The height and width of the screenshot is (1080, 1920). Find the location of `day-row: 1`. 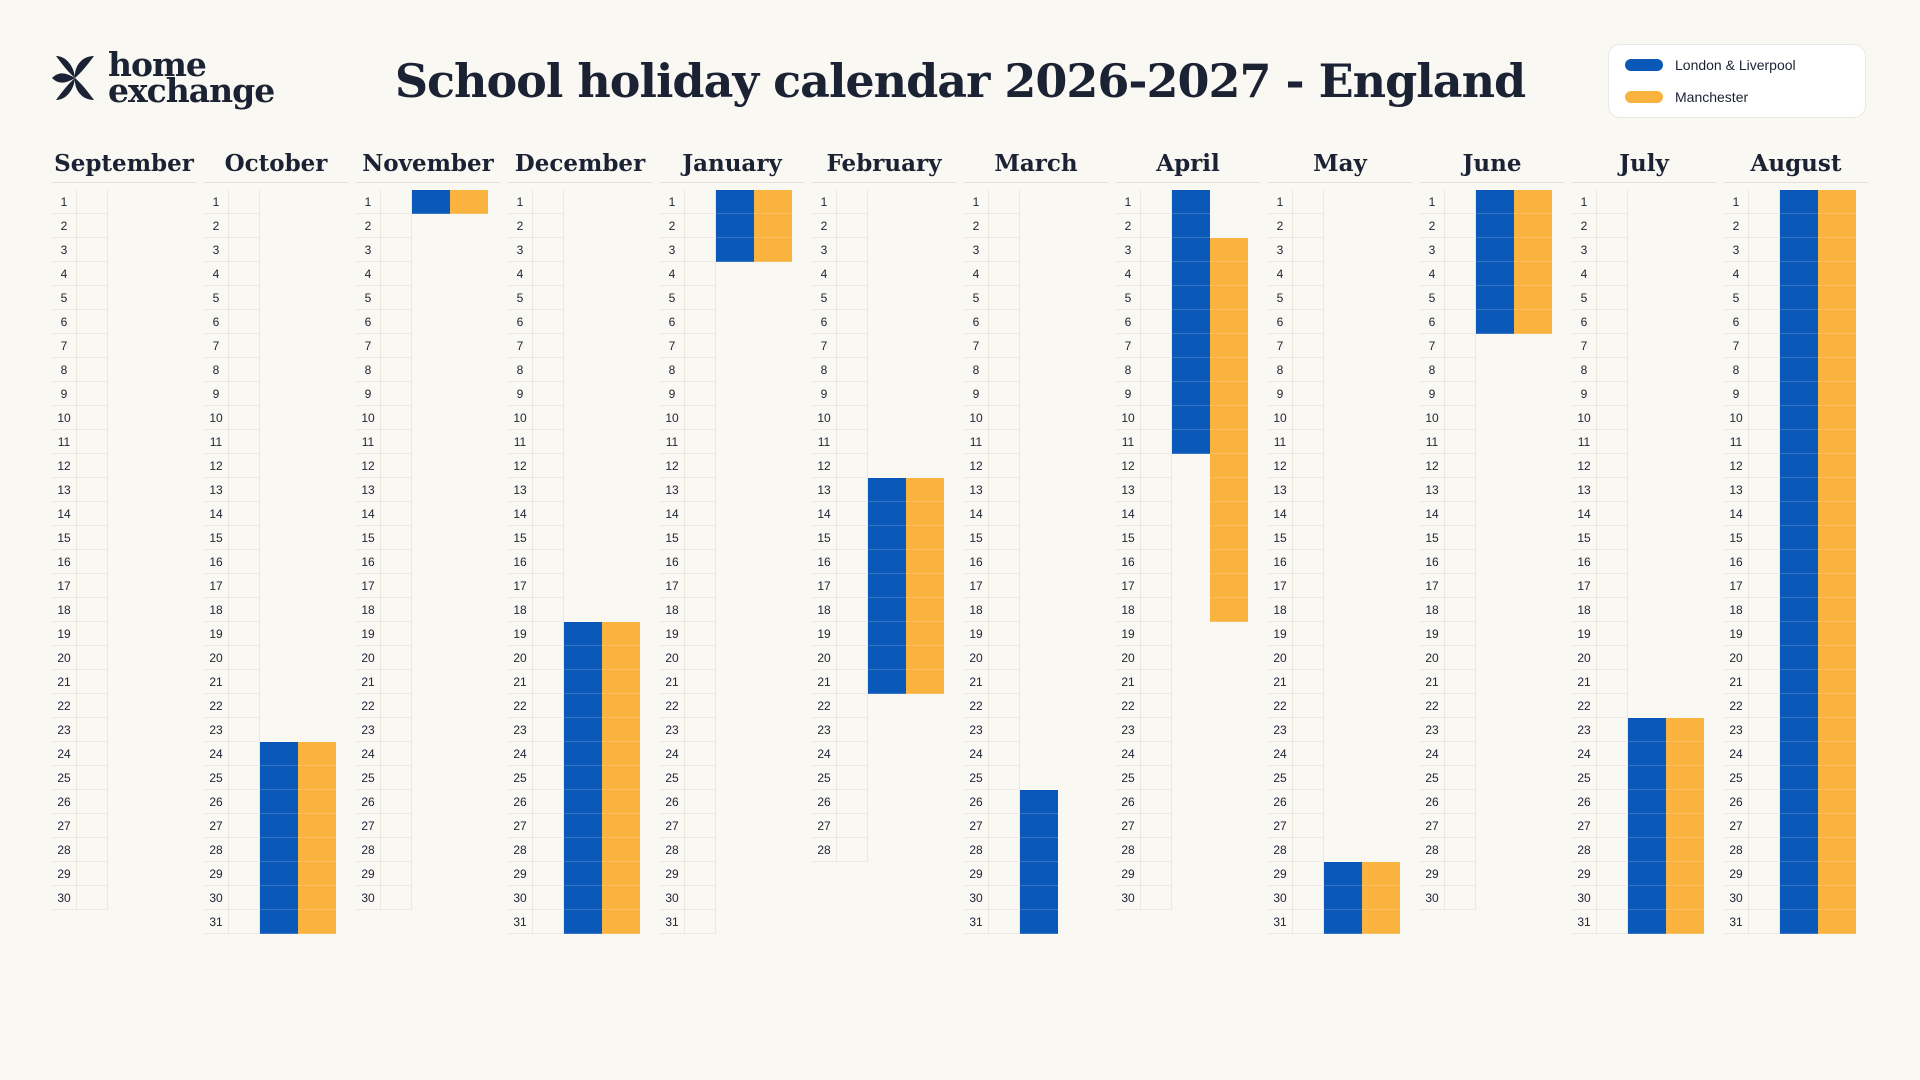

day-row: 1 is located at coordinates (1296, 202).